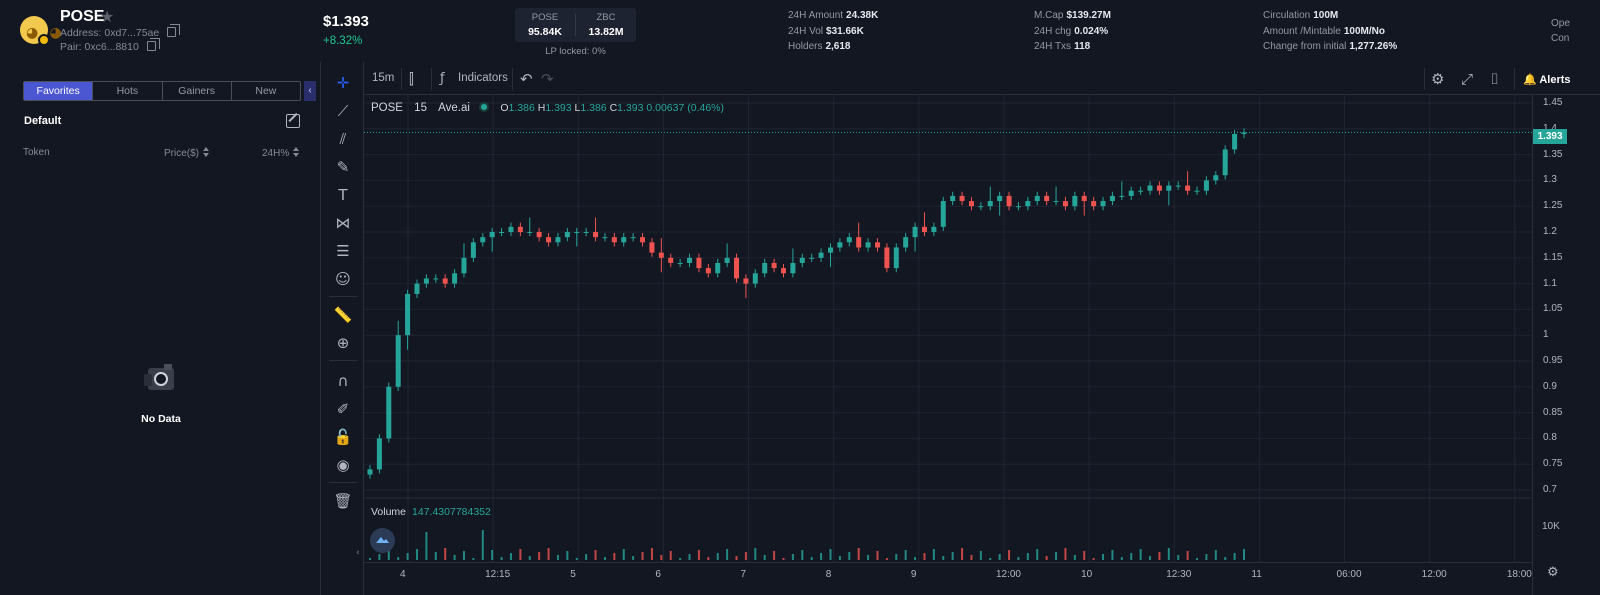 Image resolution: width=1600 pixels, height=595 pixels. I want to click on emoji-tool-icon: ☺, so click(343, 279).